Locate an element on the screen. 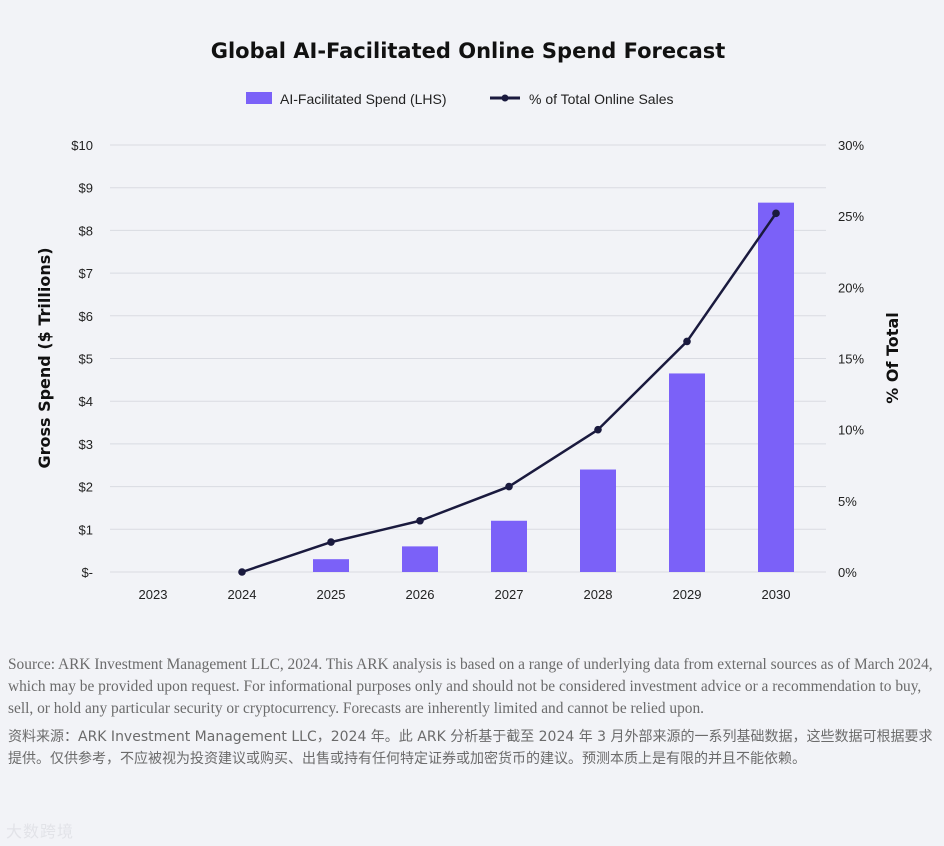 This screenshot has width=944, height=846. y-tick-label-left: $8 is located at coordinates (86, 230).